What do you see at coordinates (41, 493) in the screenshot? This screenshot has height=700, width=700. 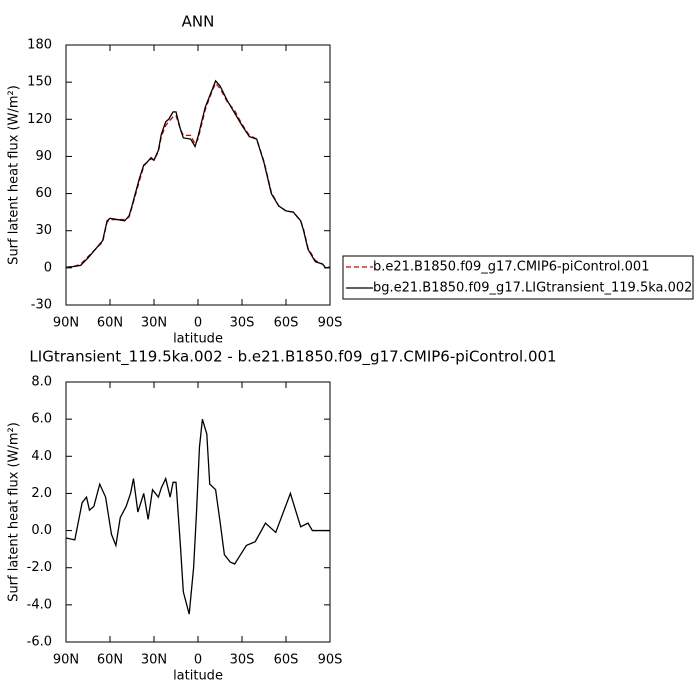 I see `y-tick-label: 2.0` at bounding box center [41, 493].